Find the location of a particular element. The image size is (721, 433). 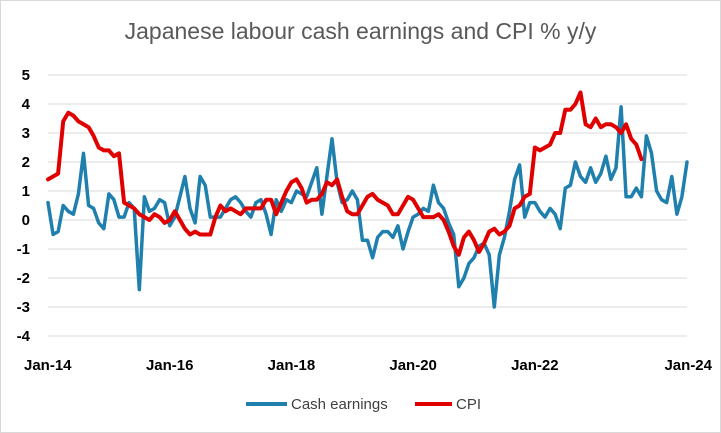

x-tick-label: Jan-16 is located at coordinates (170, 365).